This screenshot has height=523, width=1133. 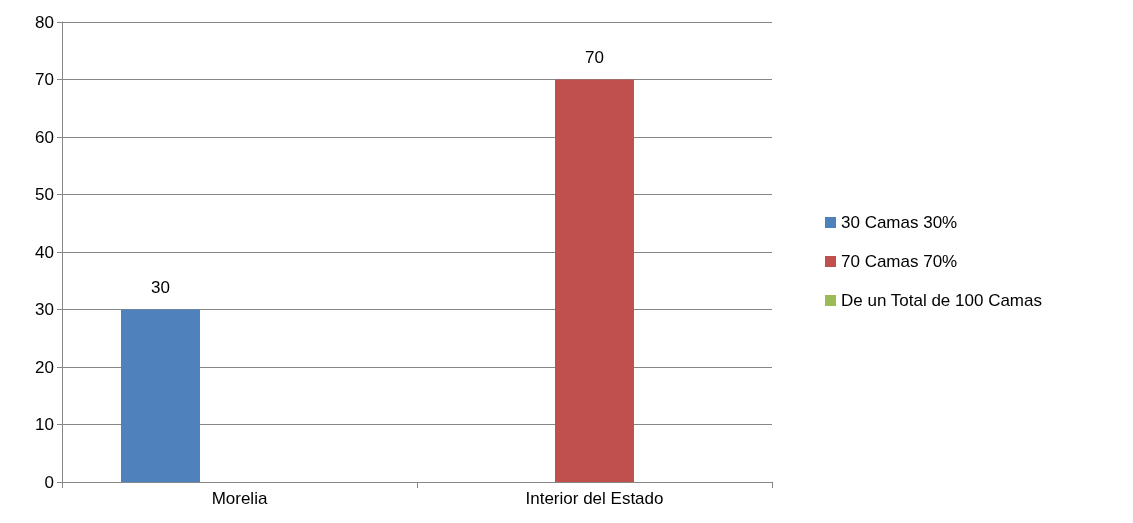 What do you see at coordinates (44, 367) in the screenshot?
I see `y-tick-label: 20` at bounding box center [44, 367].